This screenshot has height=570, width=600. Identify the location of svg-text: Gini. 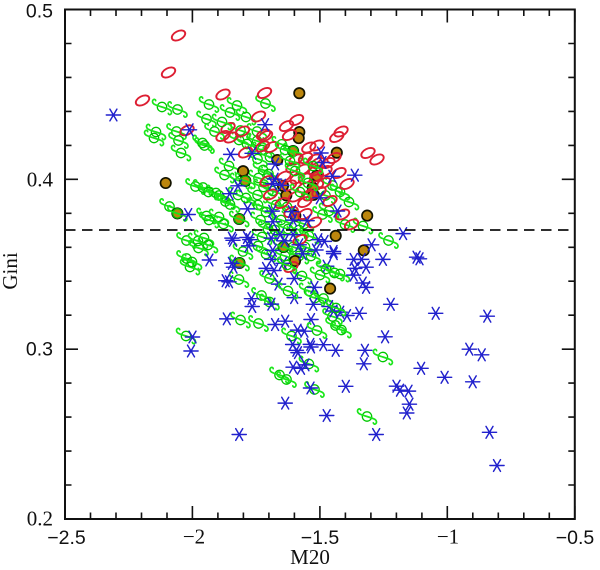
(11, 271).